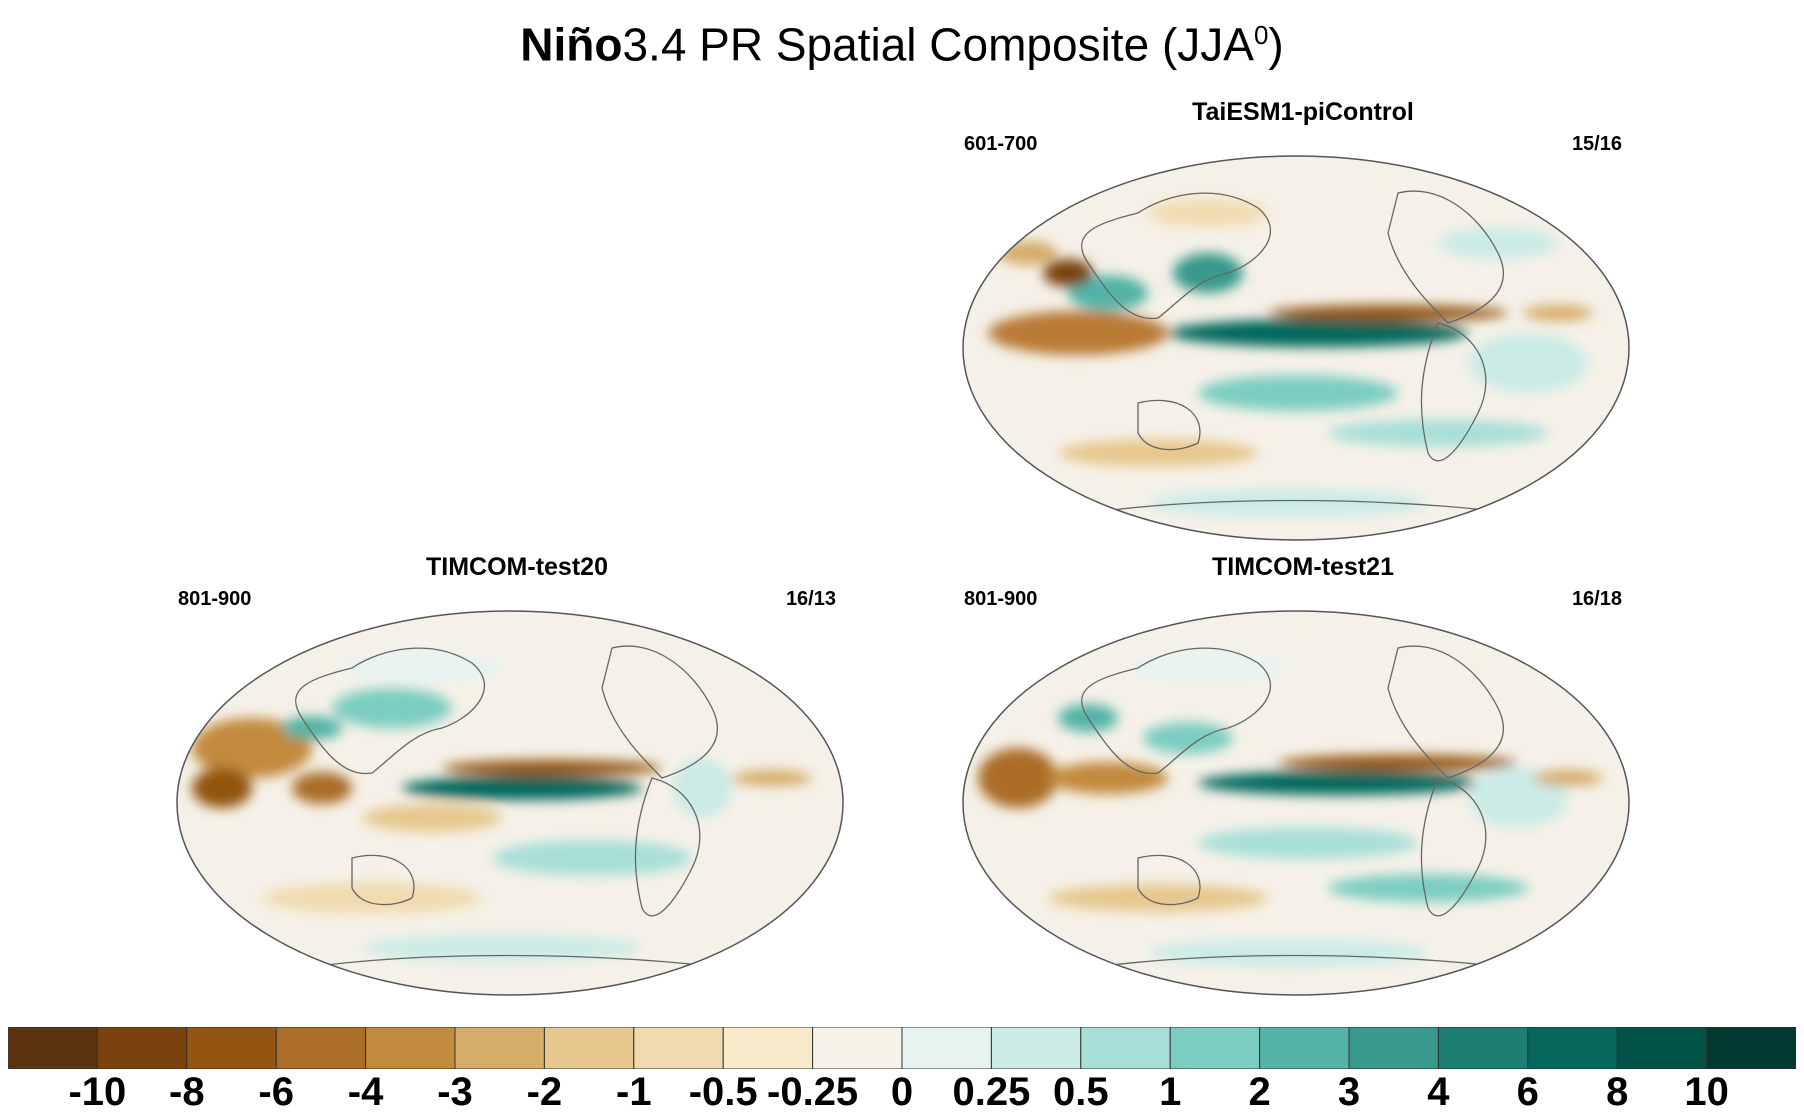 Image resolution: width=1804 pixels, height=1120 pixels. What do you see at coordinates (1617, 1092) in the screenshot?
I see `colorbar-tick-label: 8` at bounding box center [1617, 1092].